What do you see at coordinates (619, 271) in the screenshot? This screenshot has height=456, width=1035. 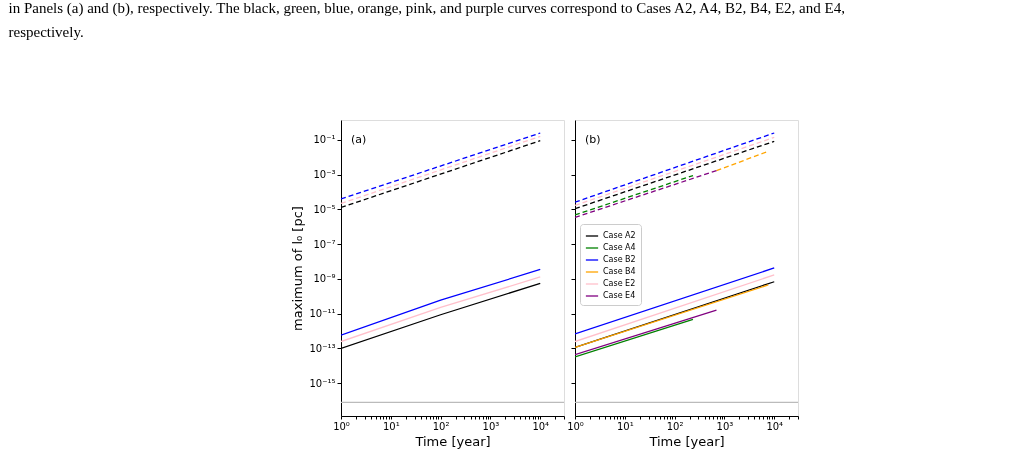 I see `legend-label: Case B4` at bounding box center [619, 271].